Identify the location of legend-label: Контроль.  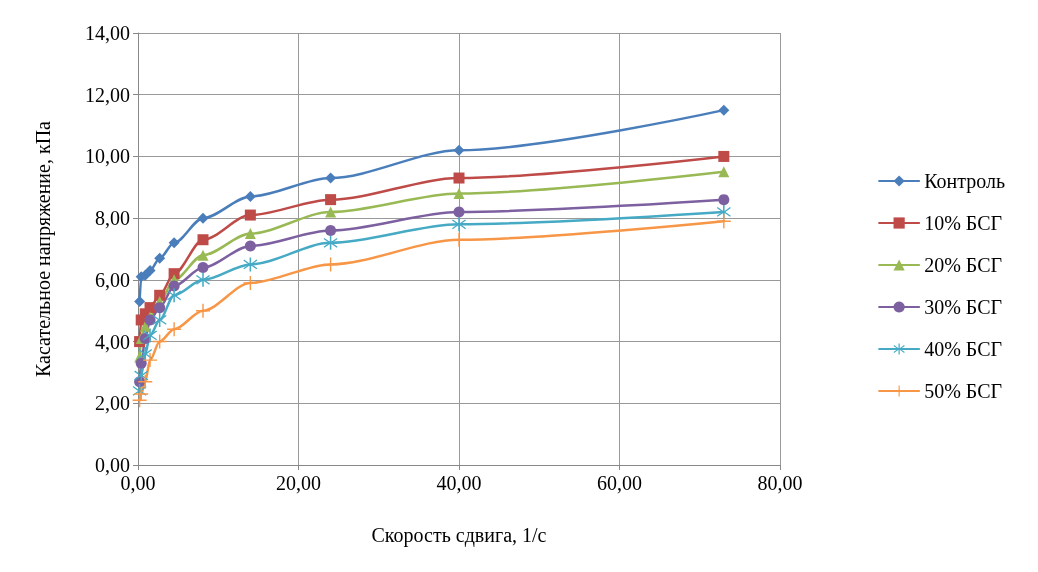
(965, 181).